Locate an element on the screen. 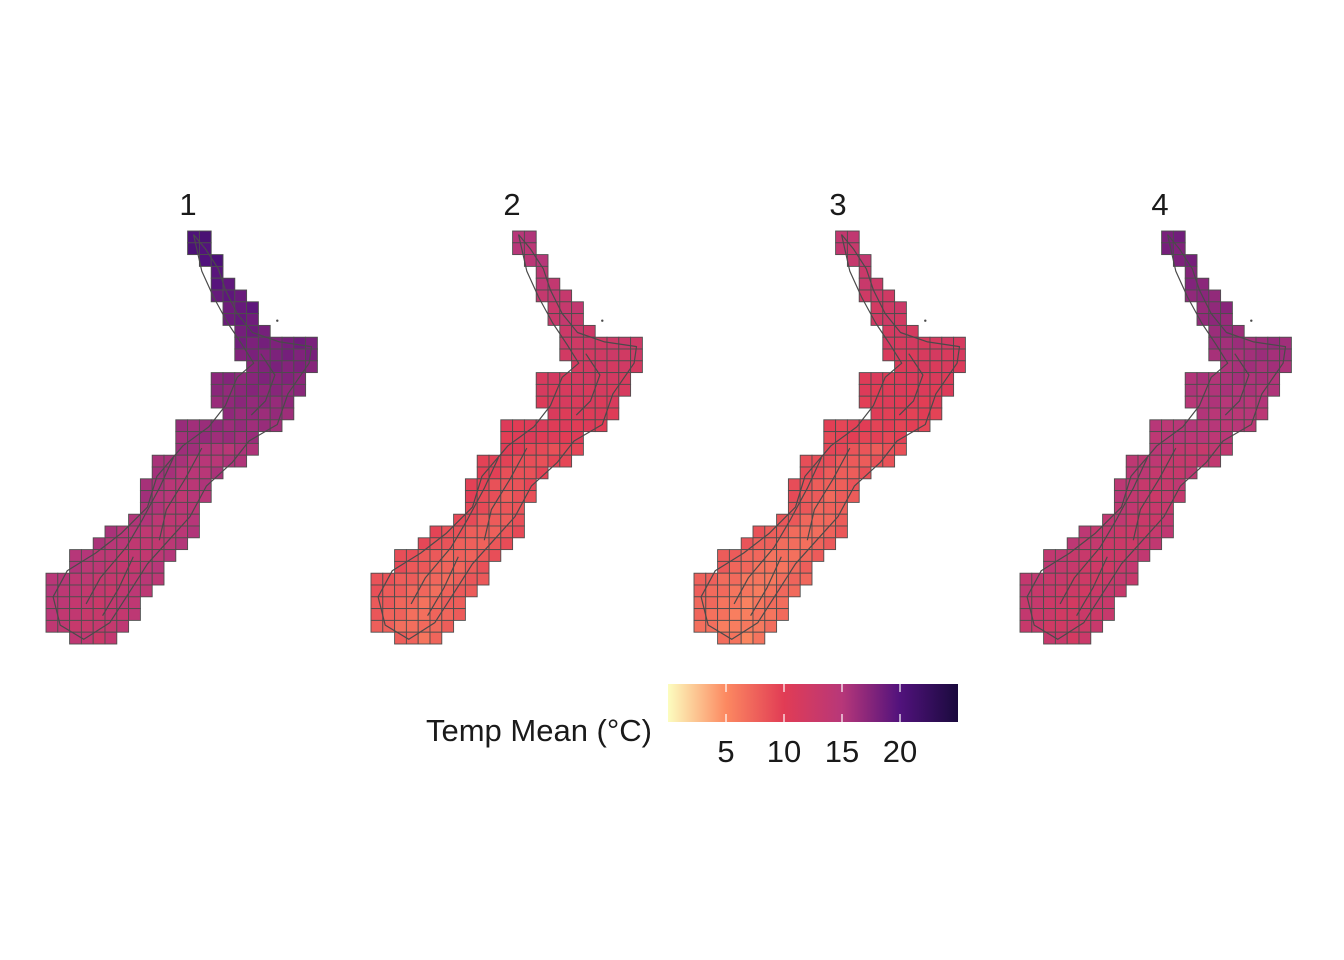 This screenshot has height=960, width=1344. legend-title: Temp Mean (°C) is located at coordinates (539, 730).